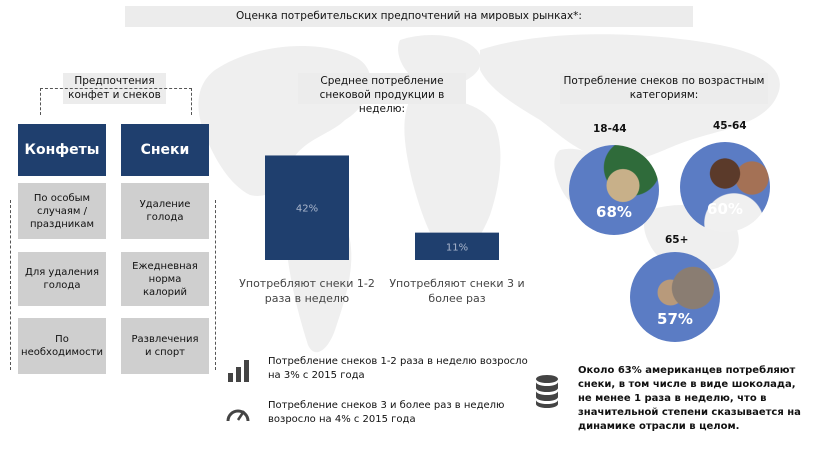 Image resolution: width=816 pixels, height=461 pixels. What do you see at coordinates (614, 190) in the screenshot?
I see `age-photo-18-44: 68%` at bounding box center [614, 190].